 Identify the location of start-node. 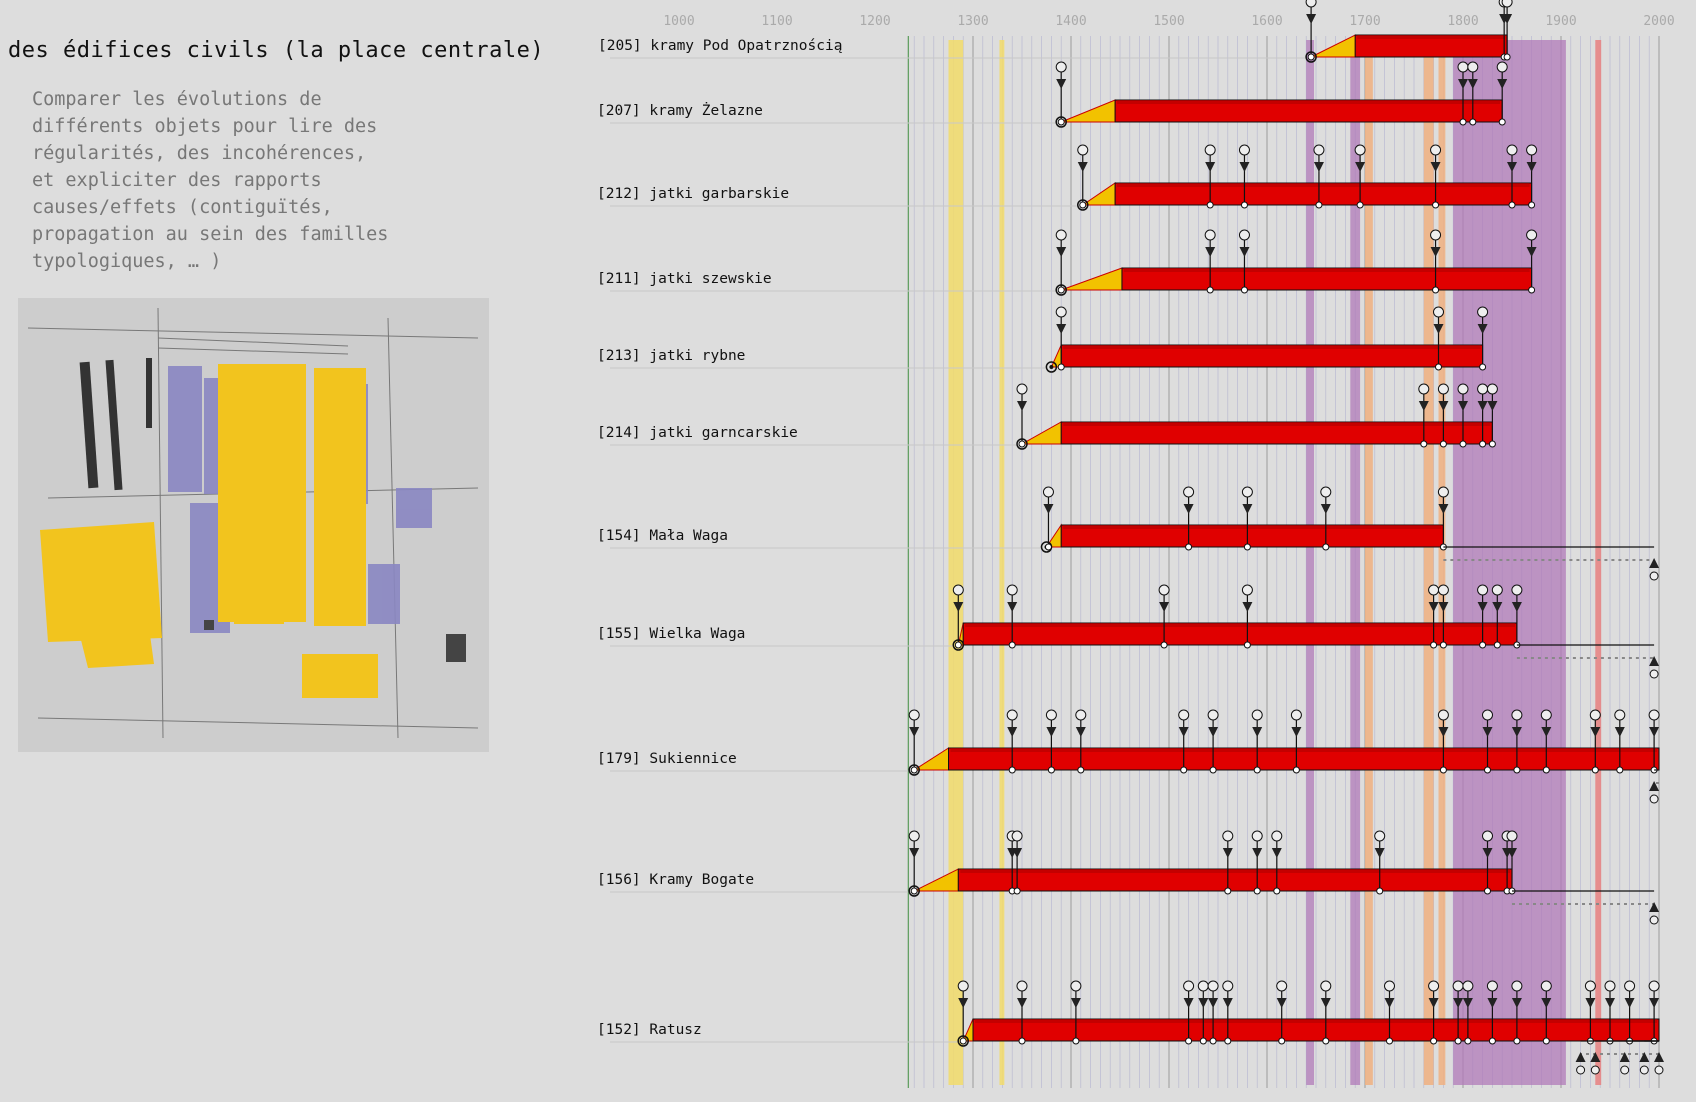
(1051, 367).